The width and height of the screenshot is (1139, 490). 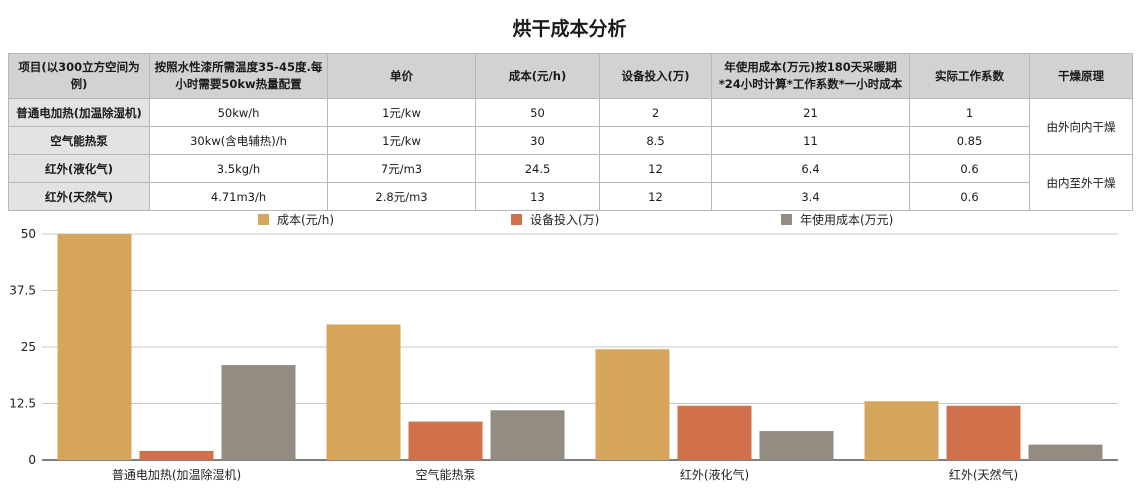 What do you see at coordinates (238, 76) in the screenshot?
I see `header-config: 按照水性漆所需温度35-45度.每小时需要50kw热量配置` at bounding box center [238, 76].